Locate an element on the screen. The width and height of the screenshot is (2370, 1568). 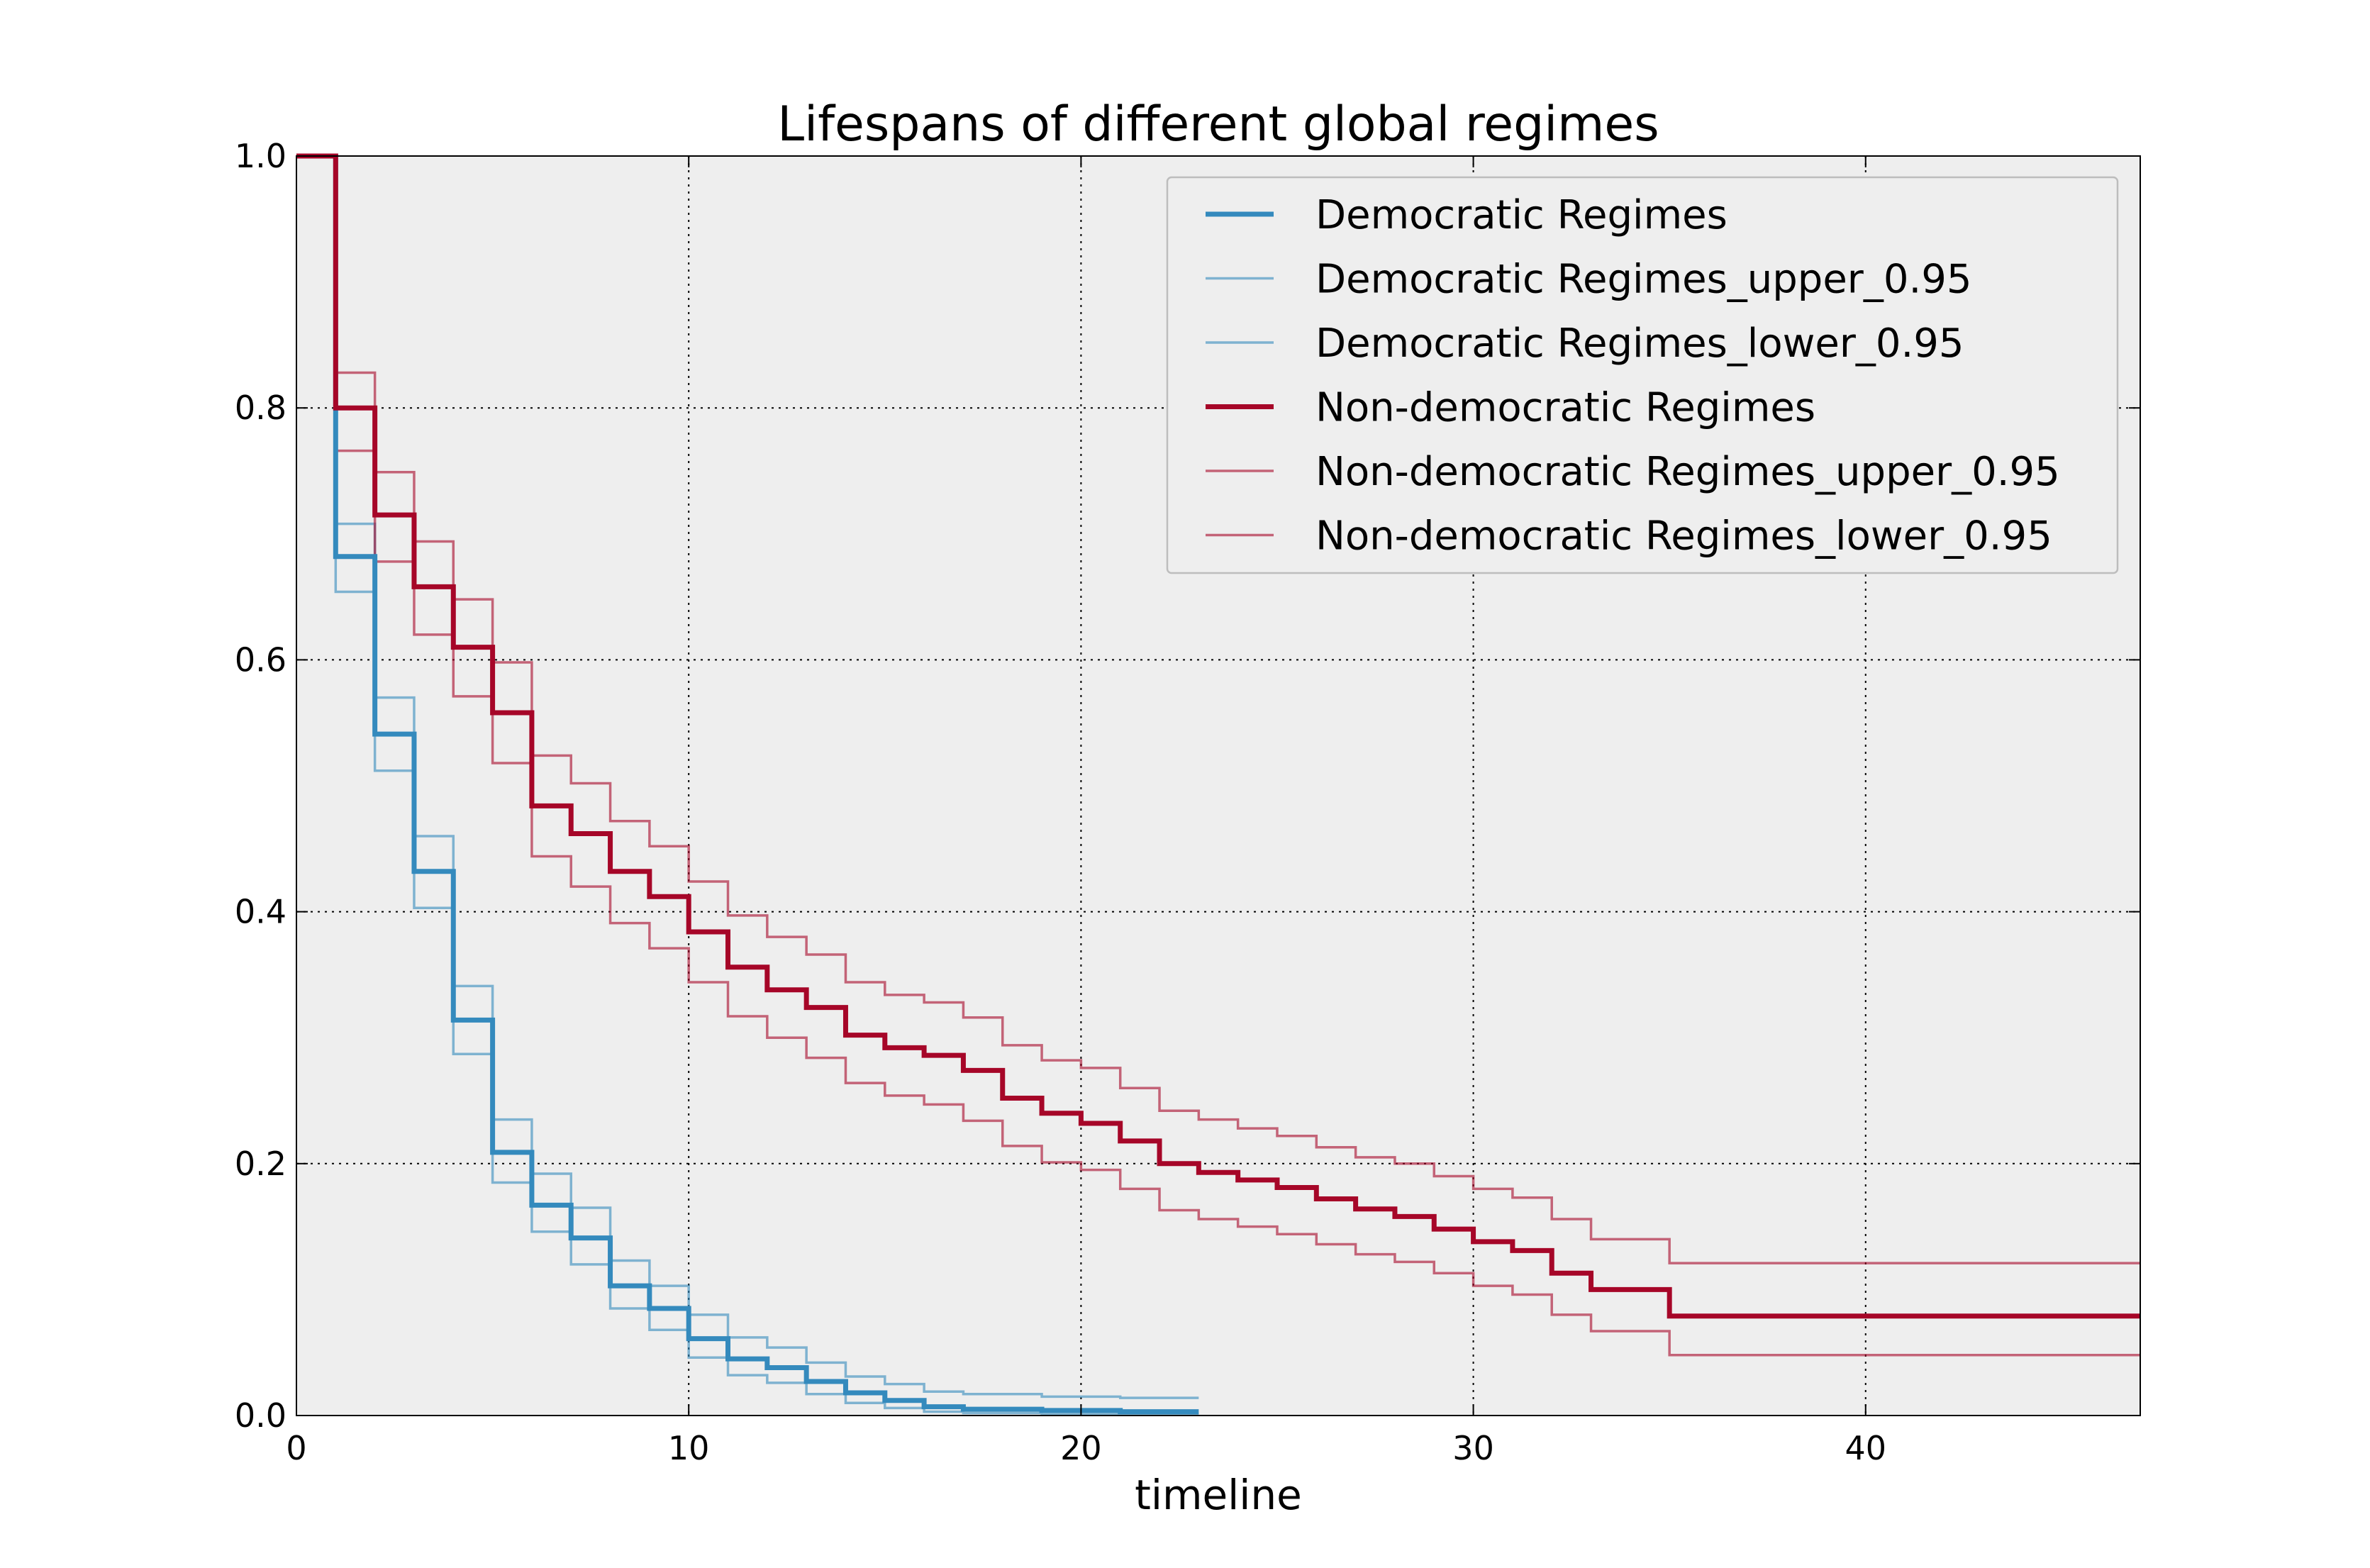
y-tick-label: 0.4 is located at coordinates (260, 912).